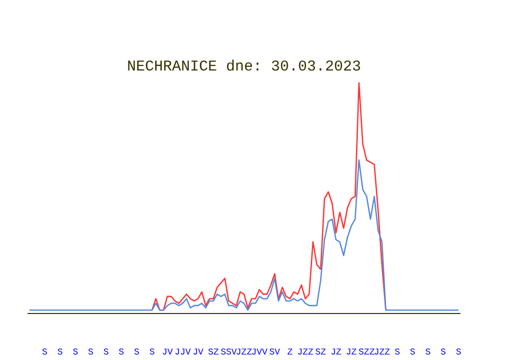 The width and height of the screenshot is (532, 360). Describe the element at coordinates (244, 67) in the screenshot. I see `chart-title: NECHRANICE dne: 30.03.2023` at that location.